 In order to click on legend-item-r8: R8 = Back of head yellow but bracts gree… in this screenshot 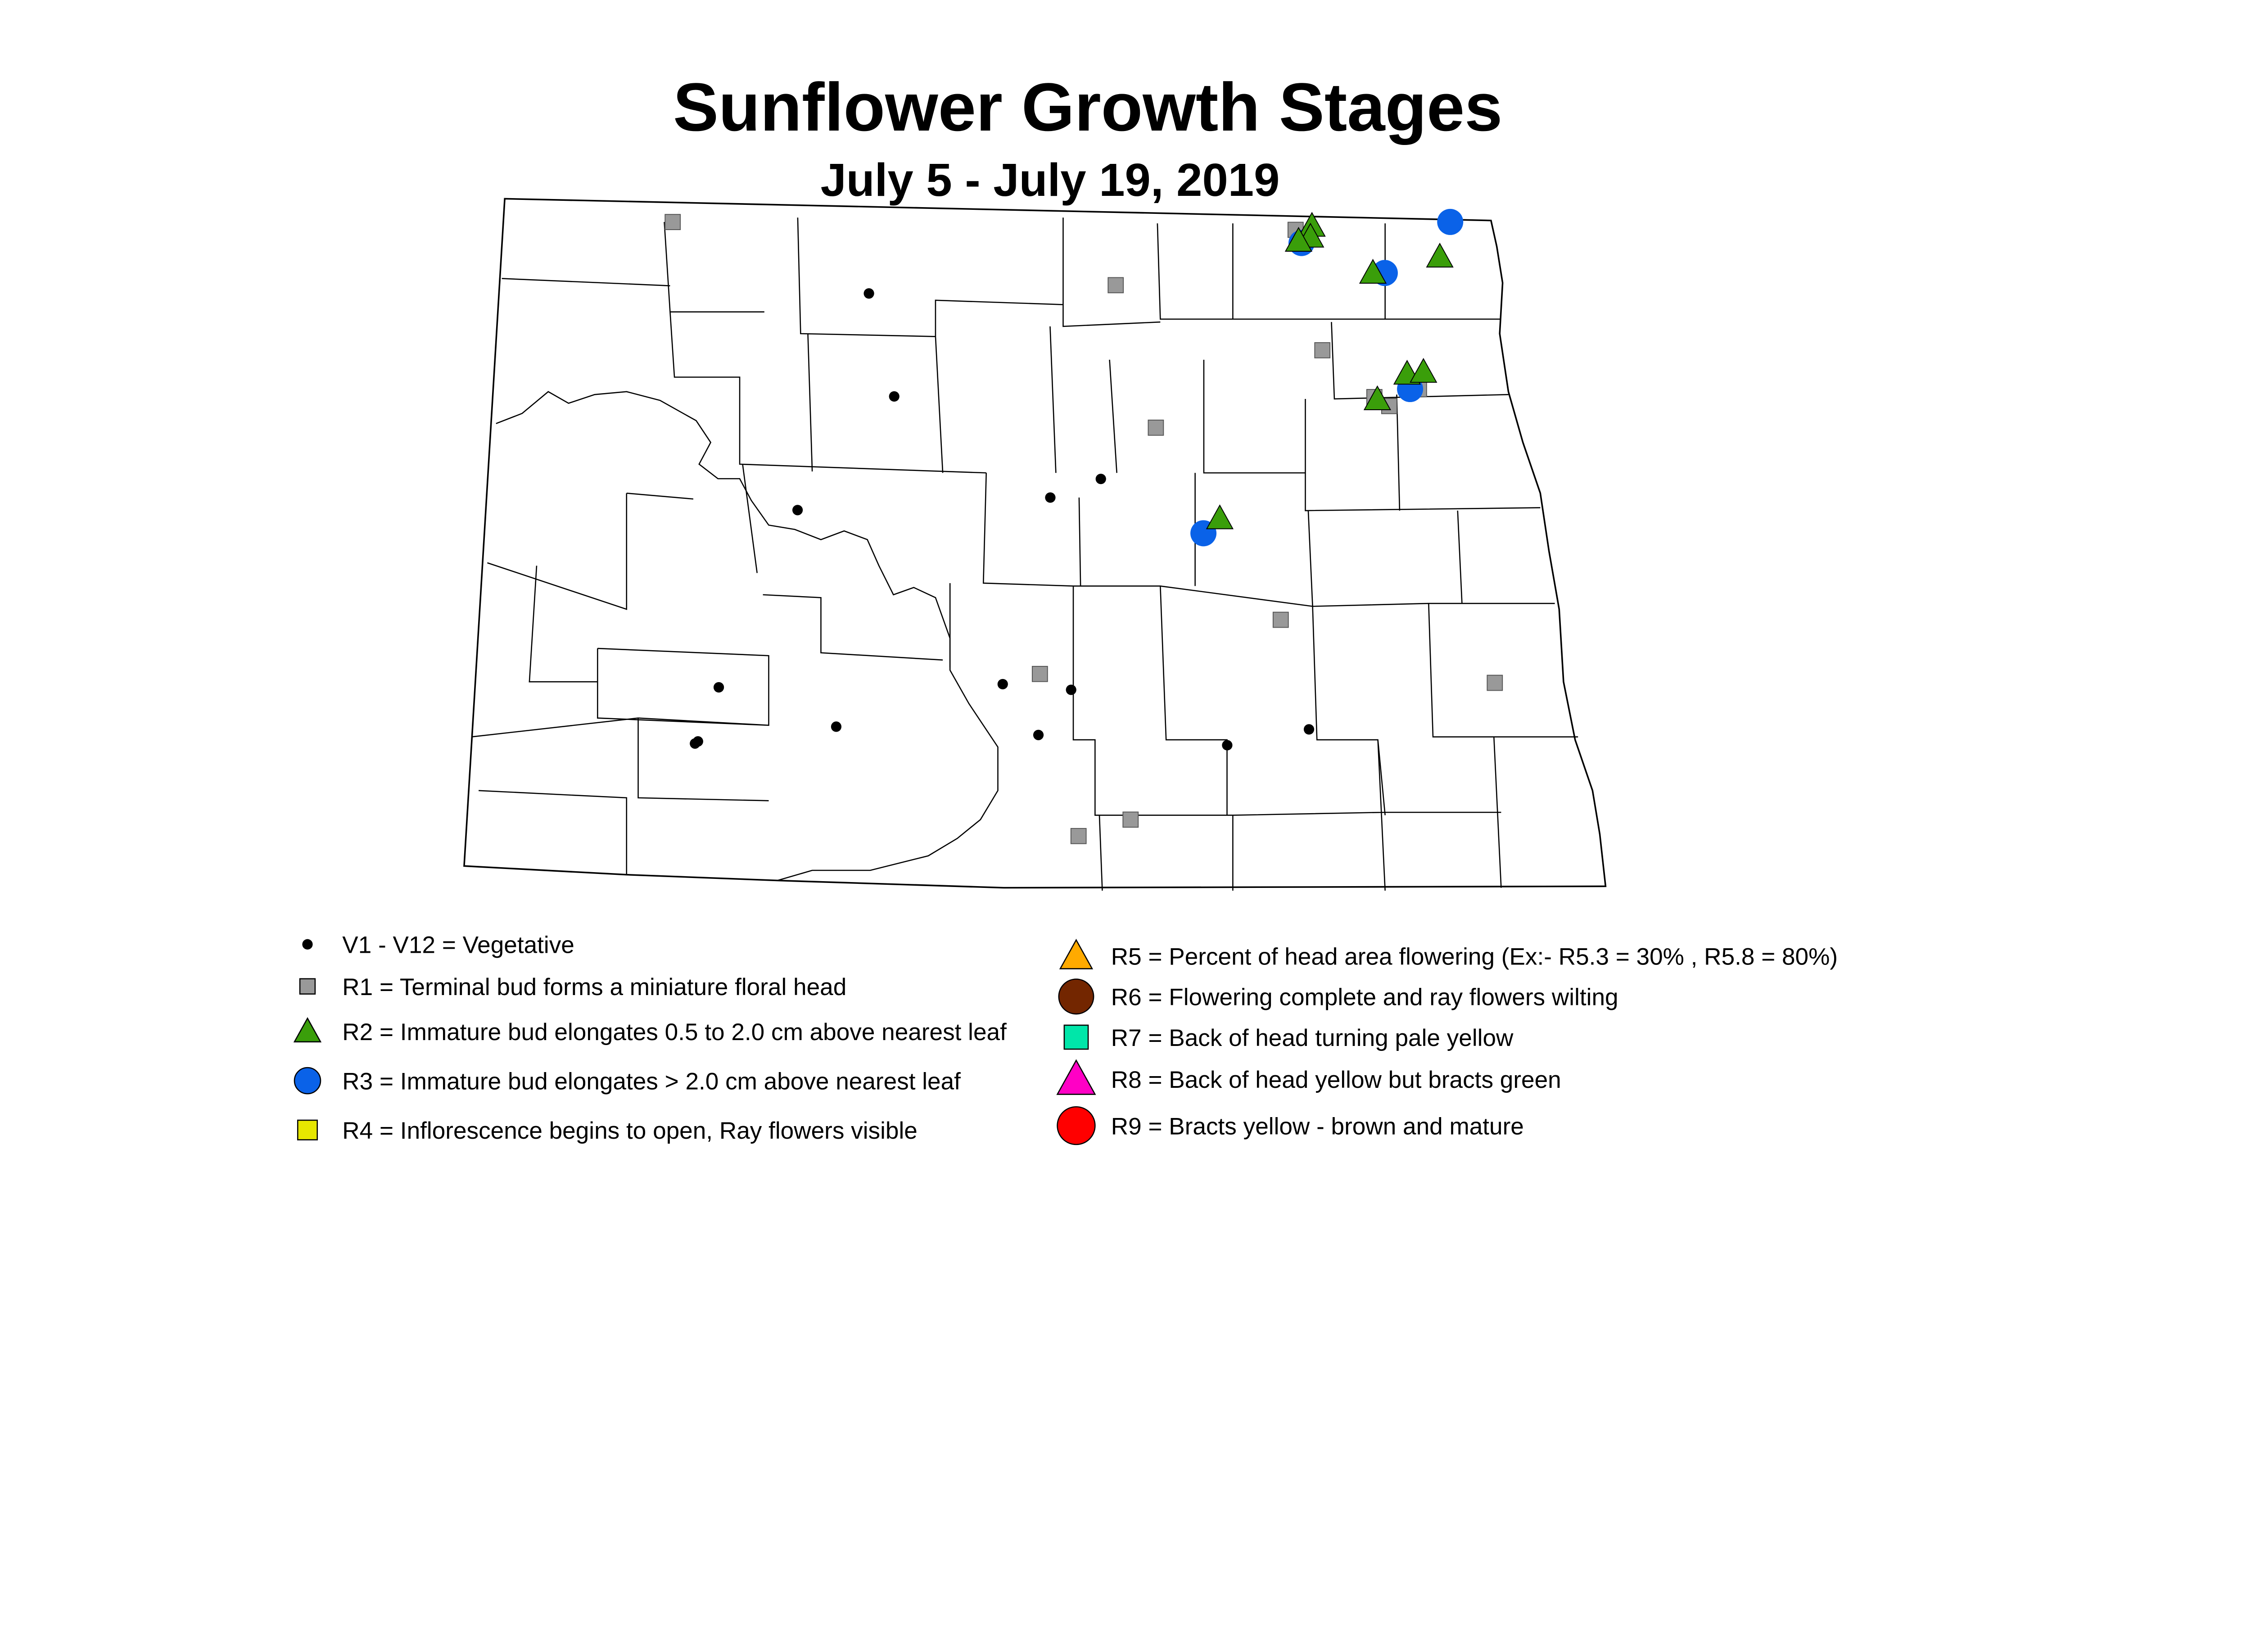, I will do `click(1309, 1077)`.